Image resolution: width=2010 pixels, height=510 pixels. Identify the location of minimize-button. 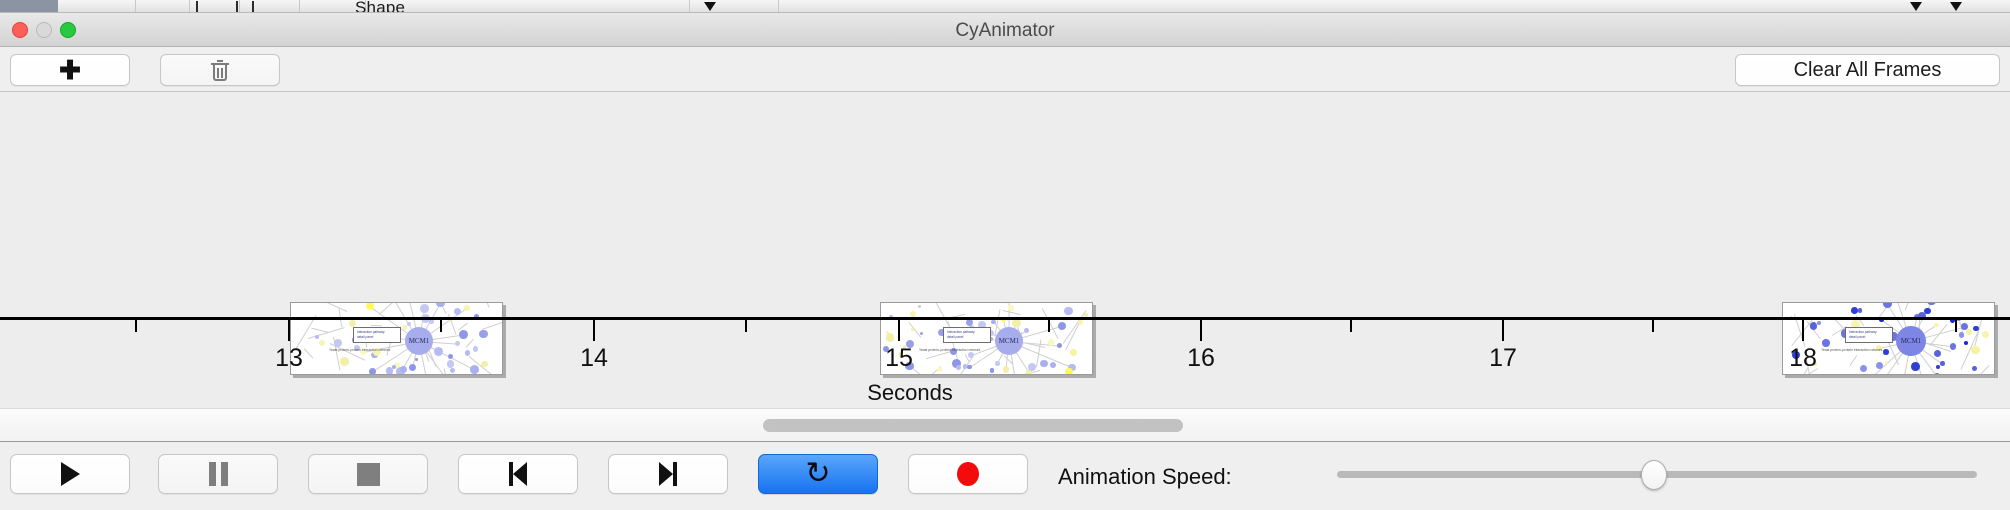
(44, 30).